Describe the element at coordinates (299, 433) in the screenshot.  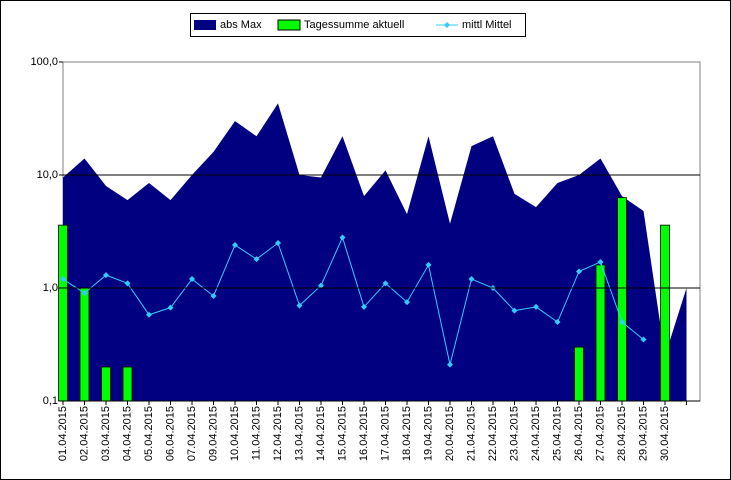
I see `x-tick-label: 13.04.2015` at that location.